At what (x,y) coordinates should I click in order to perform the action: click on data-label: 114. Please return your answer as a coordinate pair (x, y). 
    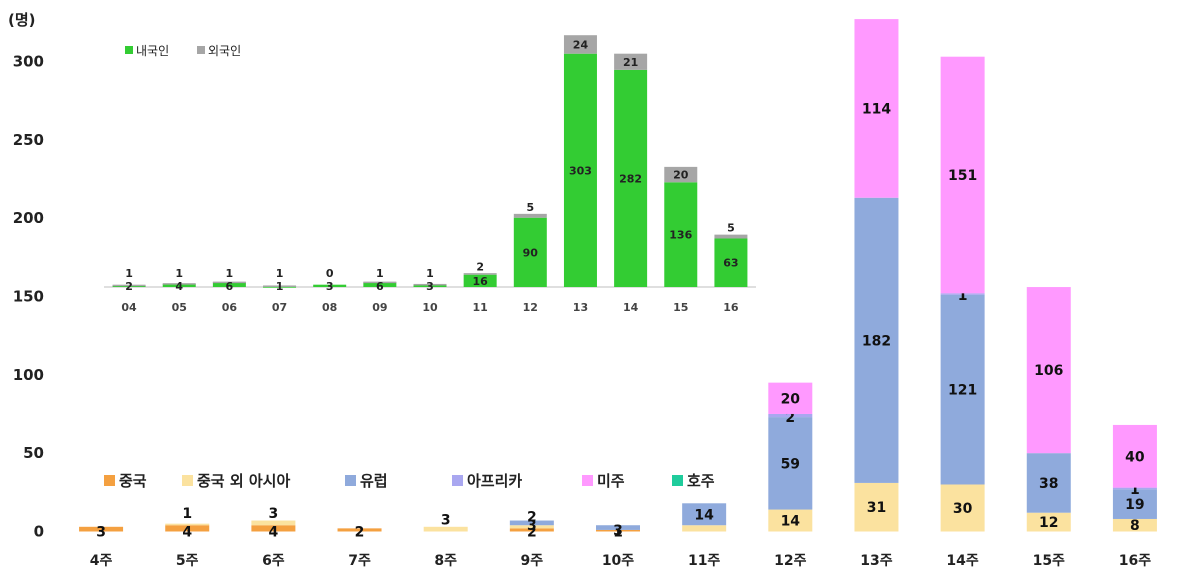
    Looking at the image, I should click on (876, 109).